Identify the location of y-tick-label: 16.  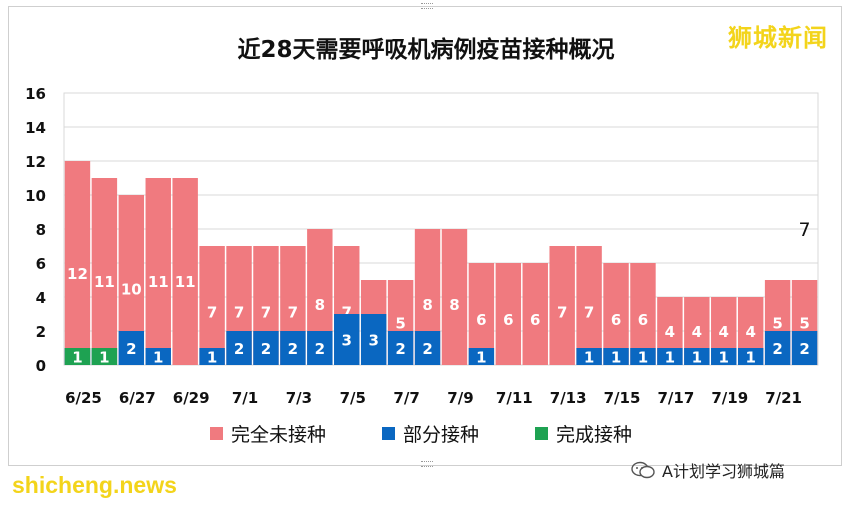
(35, 94).